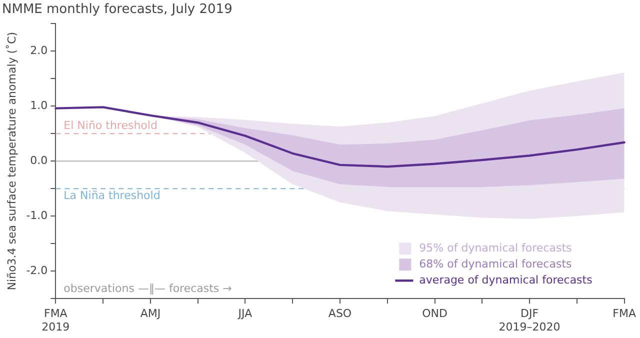  Describe the element at coordinates (39, 160) in the screenshot. I see `y-tick-label: 0.0` at that location.